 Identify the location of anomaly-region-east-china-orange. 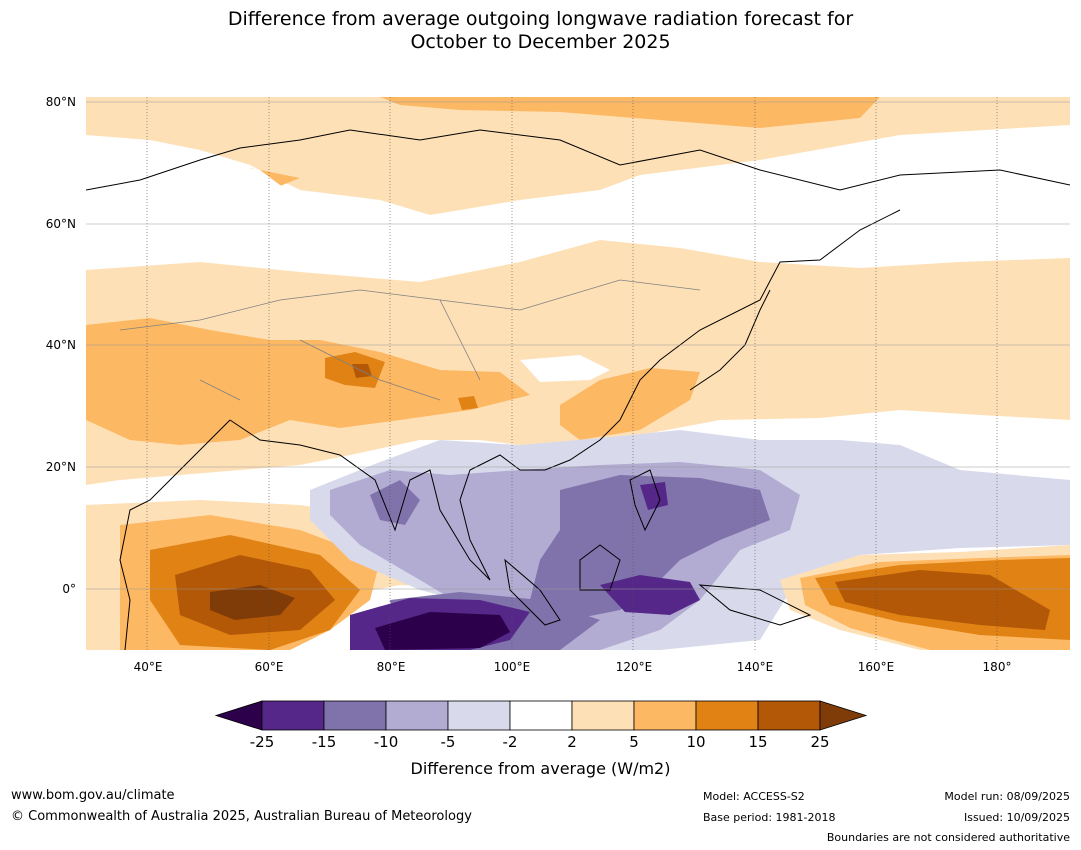
(630, 404).